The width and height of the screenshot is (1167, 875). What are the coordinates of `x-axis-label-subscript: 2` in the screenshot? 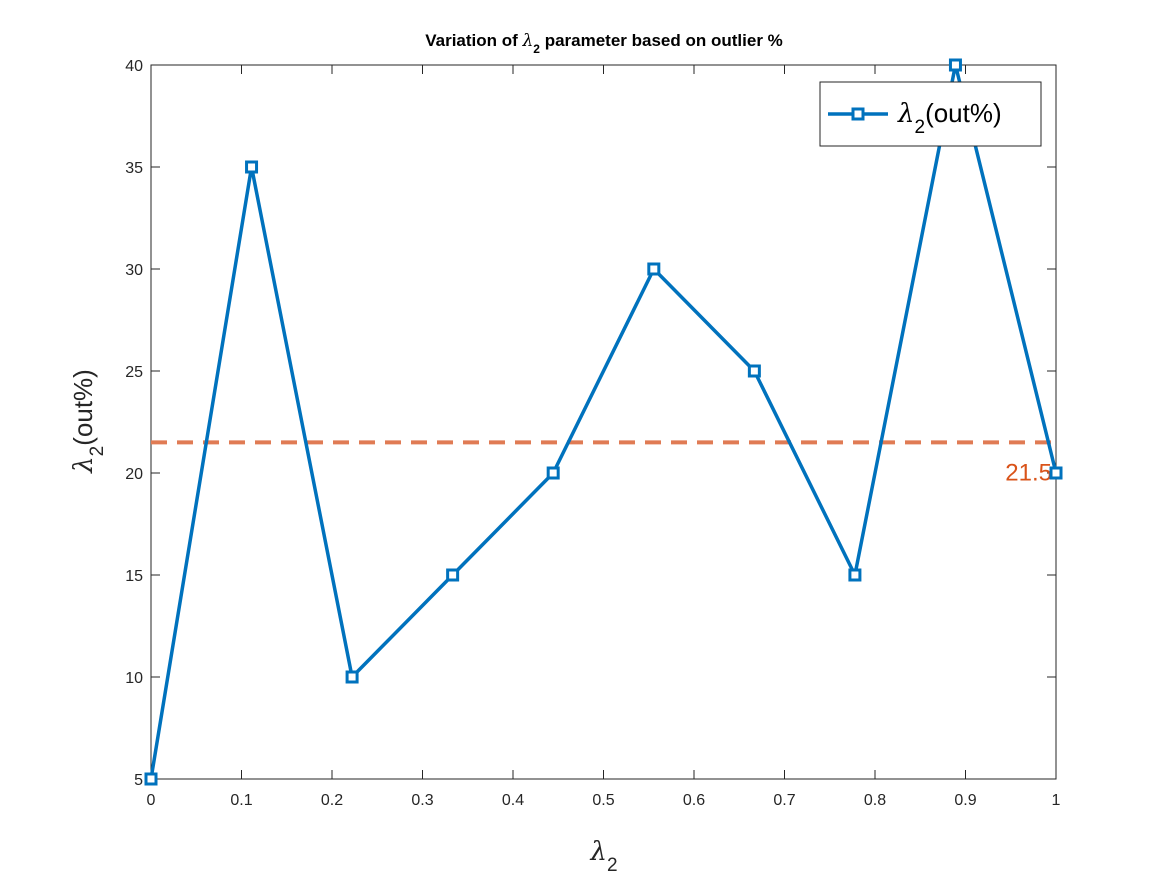 It's located at (612, 865).